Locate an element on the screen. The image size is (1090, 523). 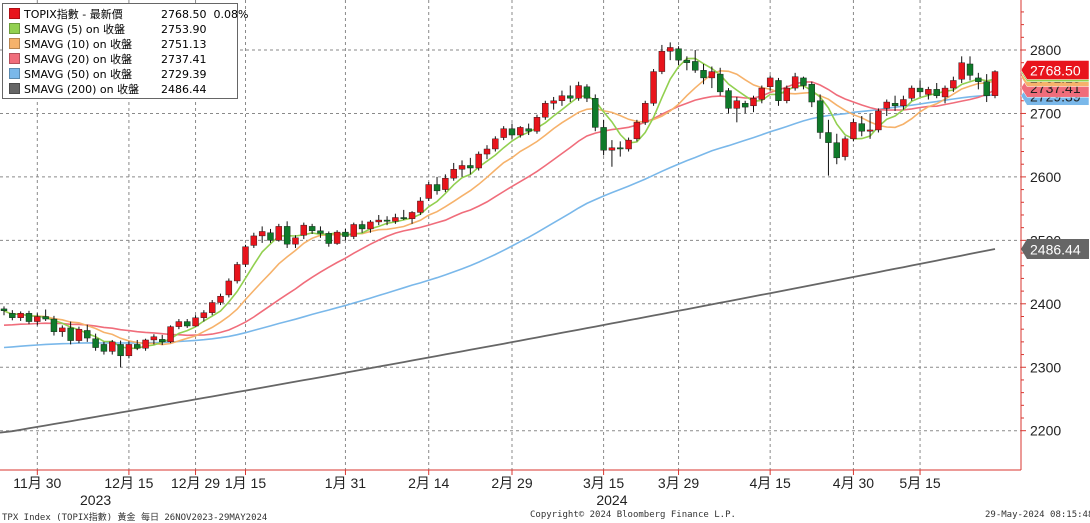
legend-row-topix: TOPIX指數 - 最新價 2768.50 0.08% is located at coordinates (128, 14).